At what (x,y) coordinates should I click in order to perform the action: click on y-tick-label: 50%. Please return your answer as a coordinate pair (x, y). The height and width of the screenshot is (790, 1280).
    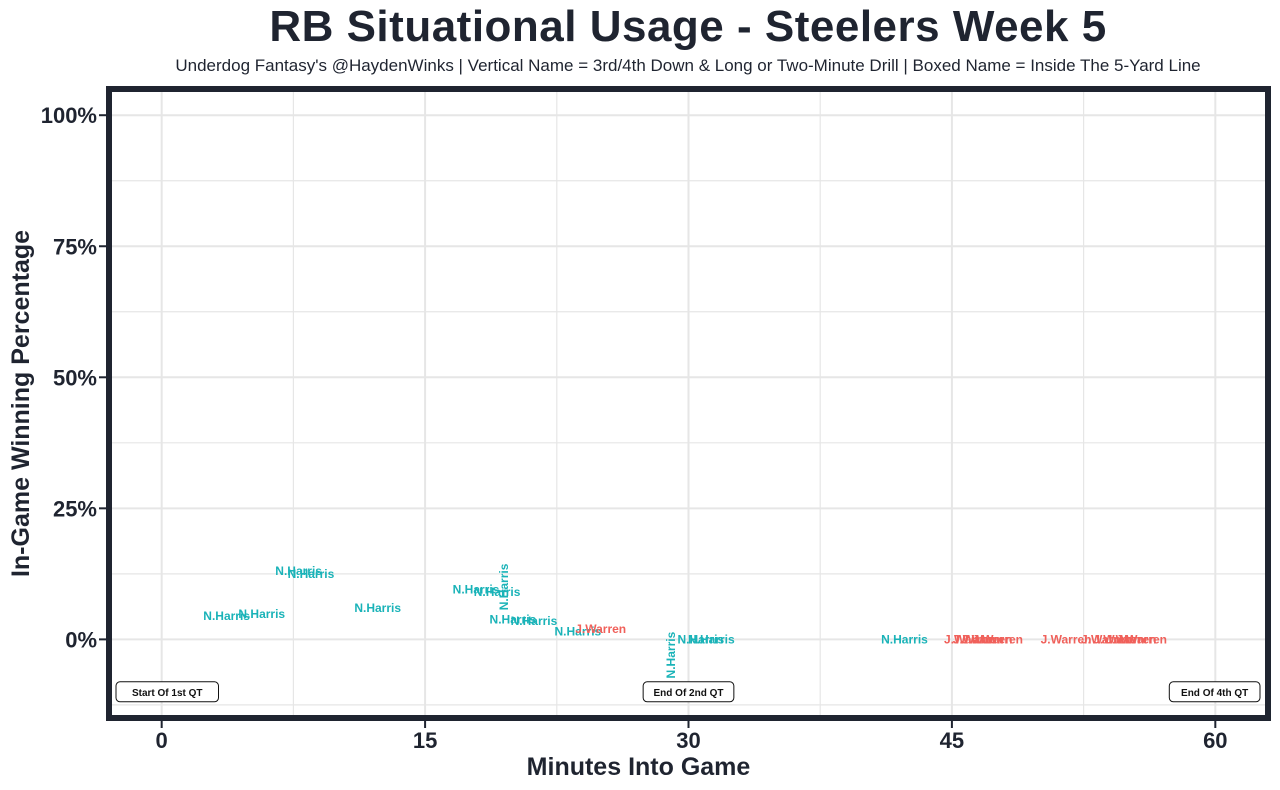
    Looking at the image, I should click on (75, 377).